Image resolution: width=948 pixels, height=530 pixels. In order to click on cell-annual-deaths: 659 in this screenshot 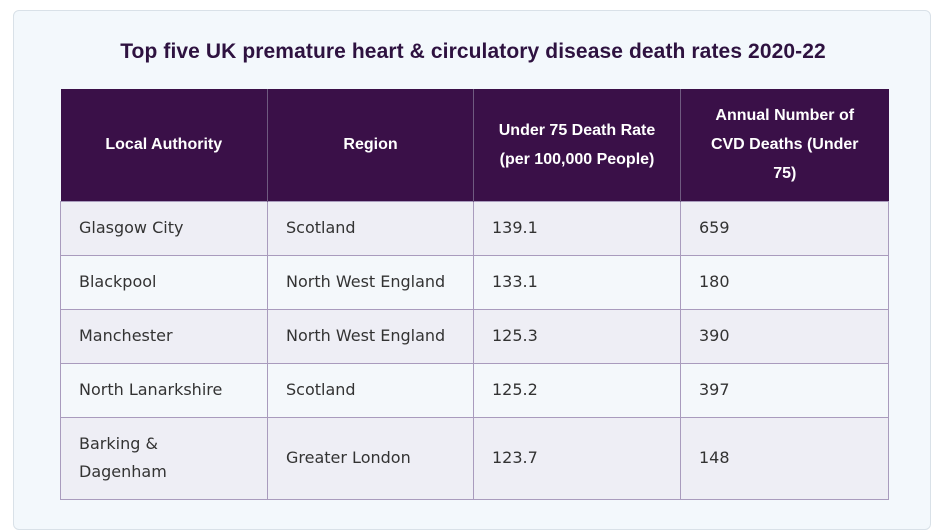, I will do `click(784, 228)`.